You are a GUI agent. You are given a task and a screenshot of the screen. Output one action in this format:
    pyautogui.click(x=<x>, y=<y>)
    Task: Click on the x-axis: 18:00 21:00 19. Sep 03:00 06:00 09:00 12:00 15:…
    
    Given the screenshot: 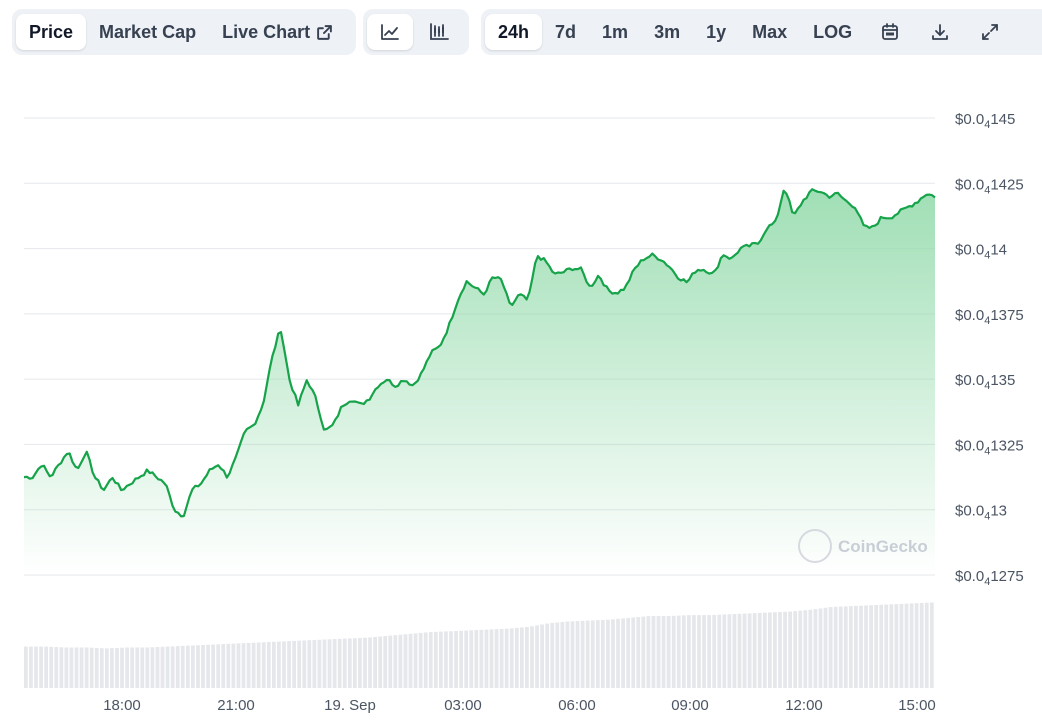 What is the action you would take?
    pyautogui.click(x=519, y=705)
    